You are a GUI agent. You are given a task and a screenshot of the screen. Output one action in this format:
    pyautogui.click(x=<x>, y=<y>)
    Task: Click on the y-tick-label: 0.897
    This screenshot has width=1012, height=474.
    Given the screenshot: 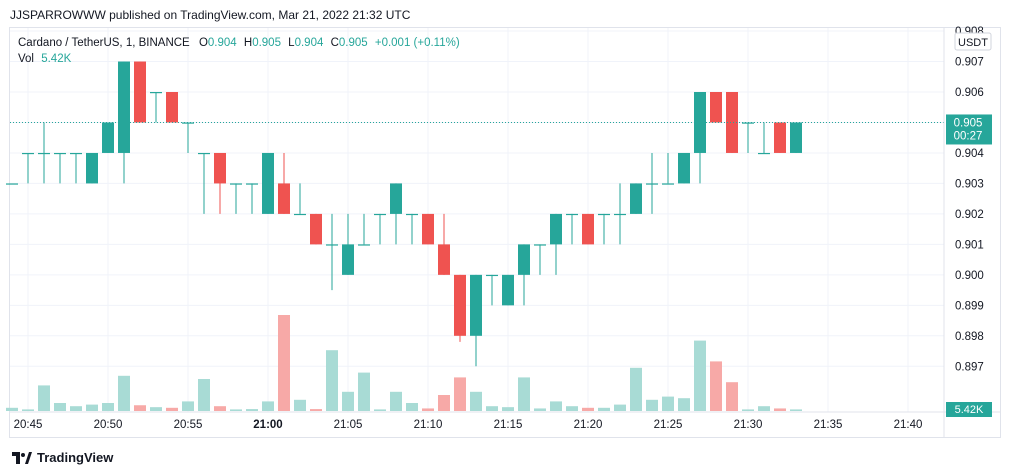 What is the action you would take?
    pyautogui.click(x=969, y=367)
    